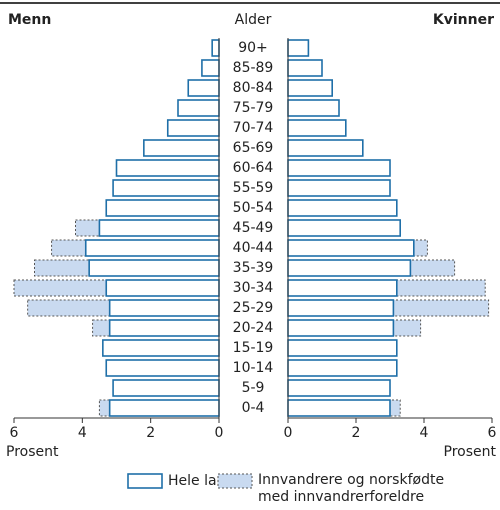 The width and height of the screenshot is (500, 510). What do you see at coordinates (253, 388) in the screenshot?
I see `category-label: 5-9` at bounding box center [253, 388].